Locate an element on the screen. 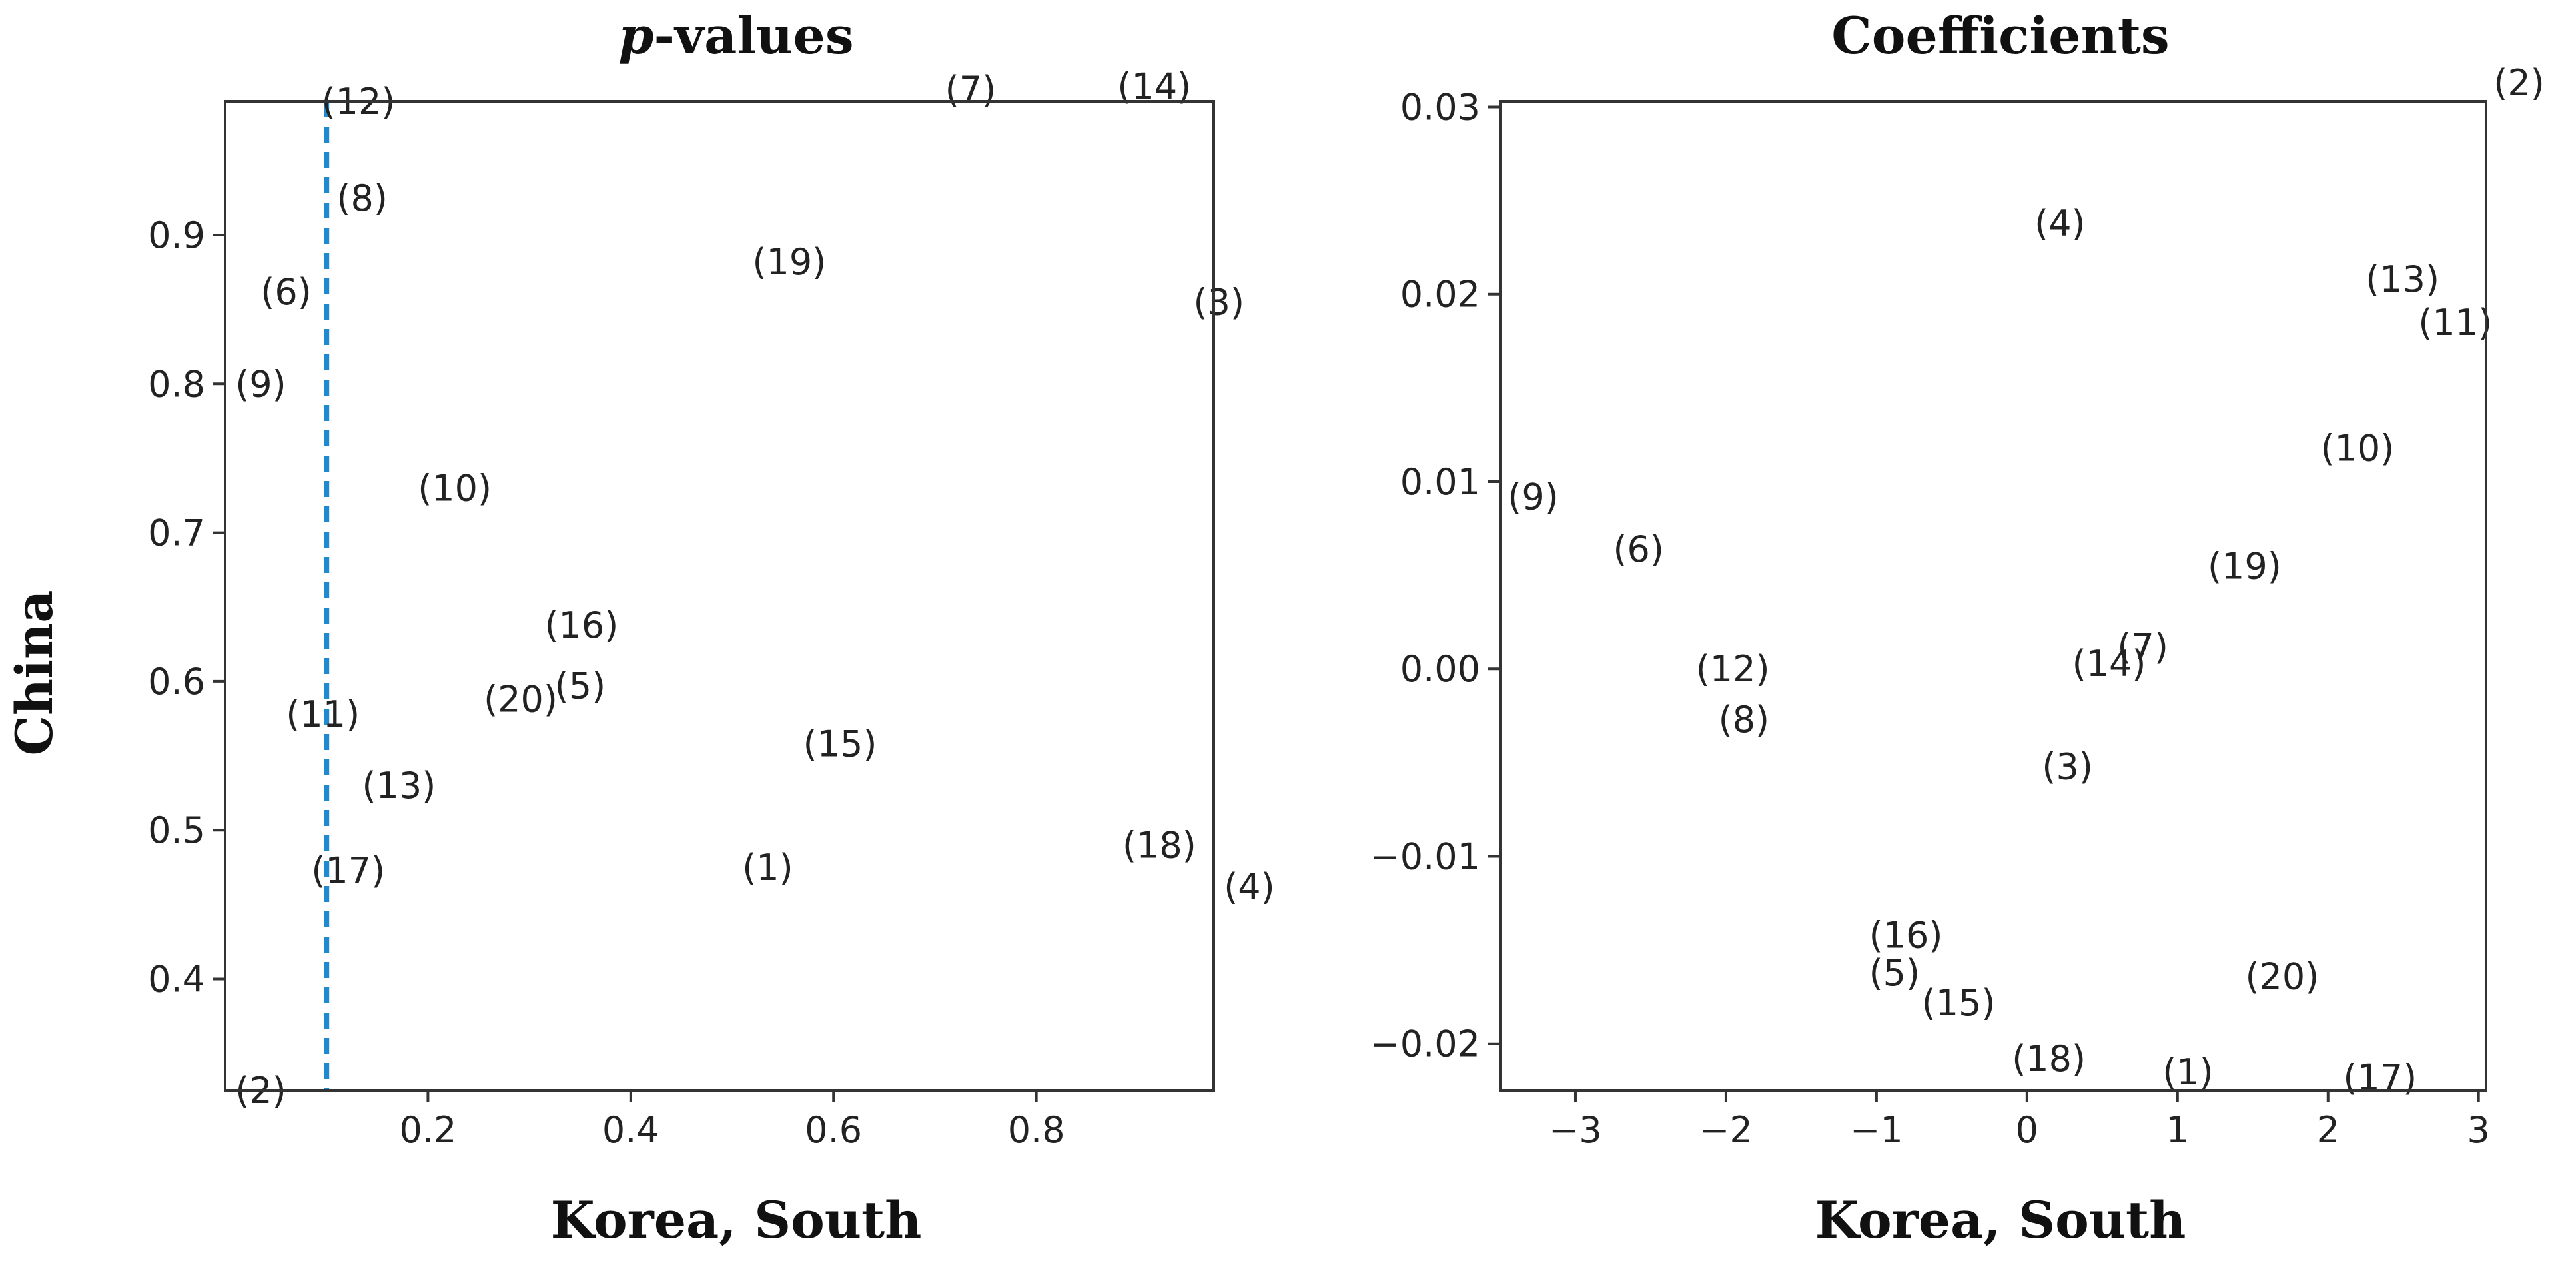 This screenshot has height=1275, width=2576. coefficients-point-label: (10) is located at coordinates (2357, 448).